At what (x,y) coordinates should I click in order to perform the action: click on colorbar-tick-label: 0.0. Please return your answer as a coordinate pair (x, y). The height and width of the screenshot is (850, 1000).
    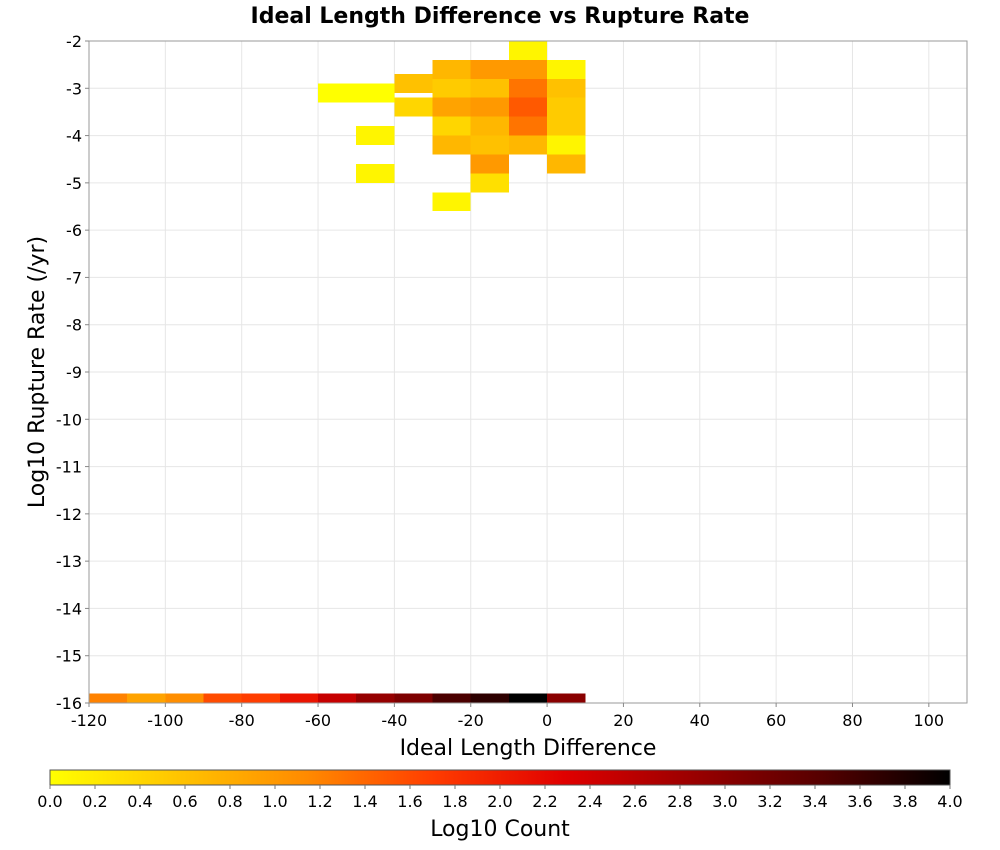
    Looking at the image, I should click on (49, 801).